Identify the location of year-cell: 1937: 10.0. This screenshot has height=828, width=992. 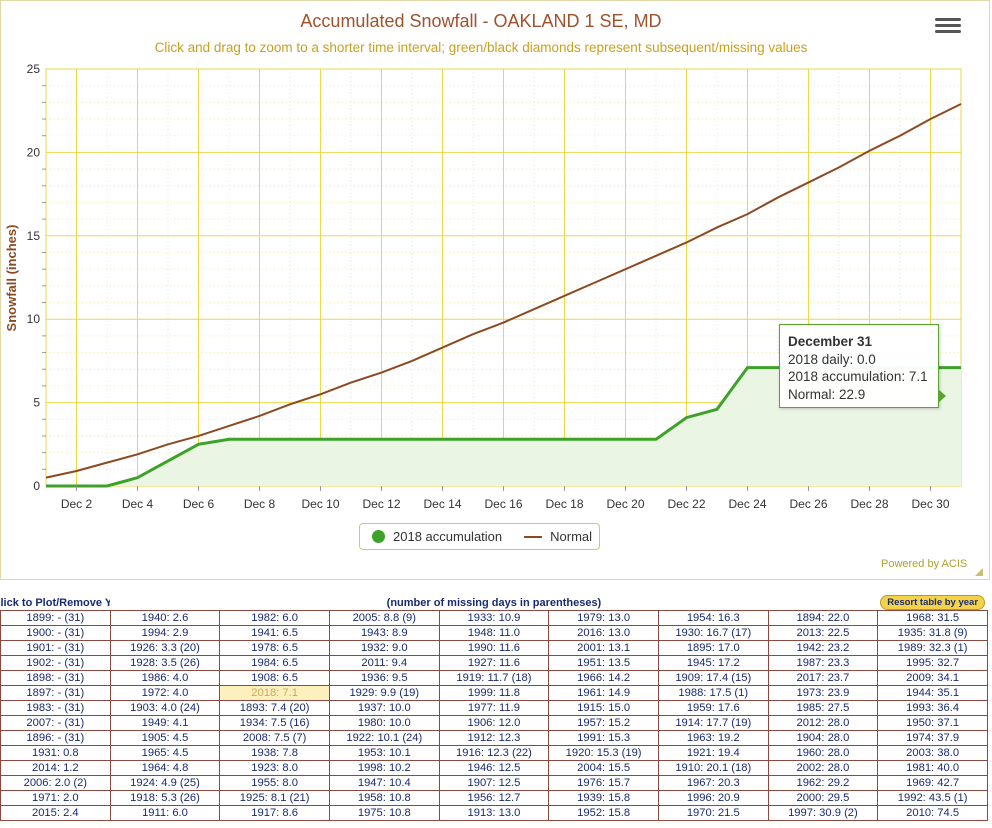
(384, 708).